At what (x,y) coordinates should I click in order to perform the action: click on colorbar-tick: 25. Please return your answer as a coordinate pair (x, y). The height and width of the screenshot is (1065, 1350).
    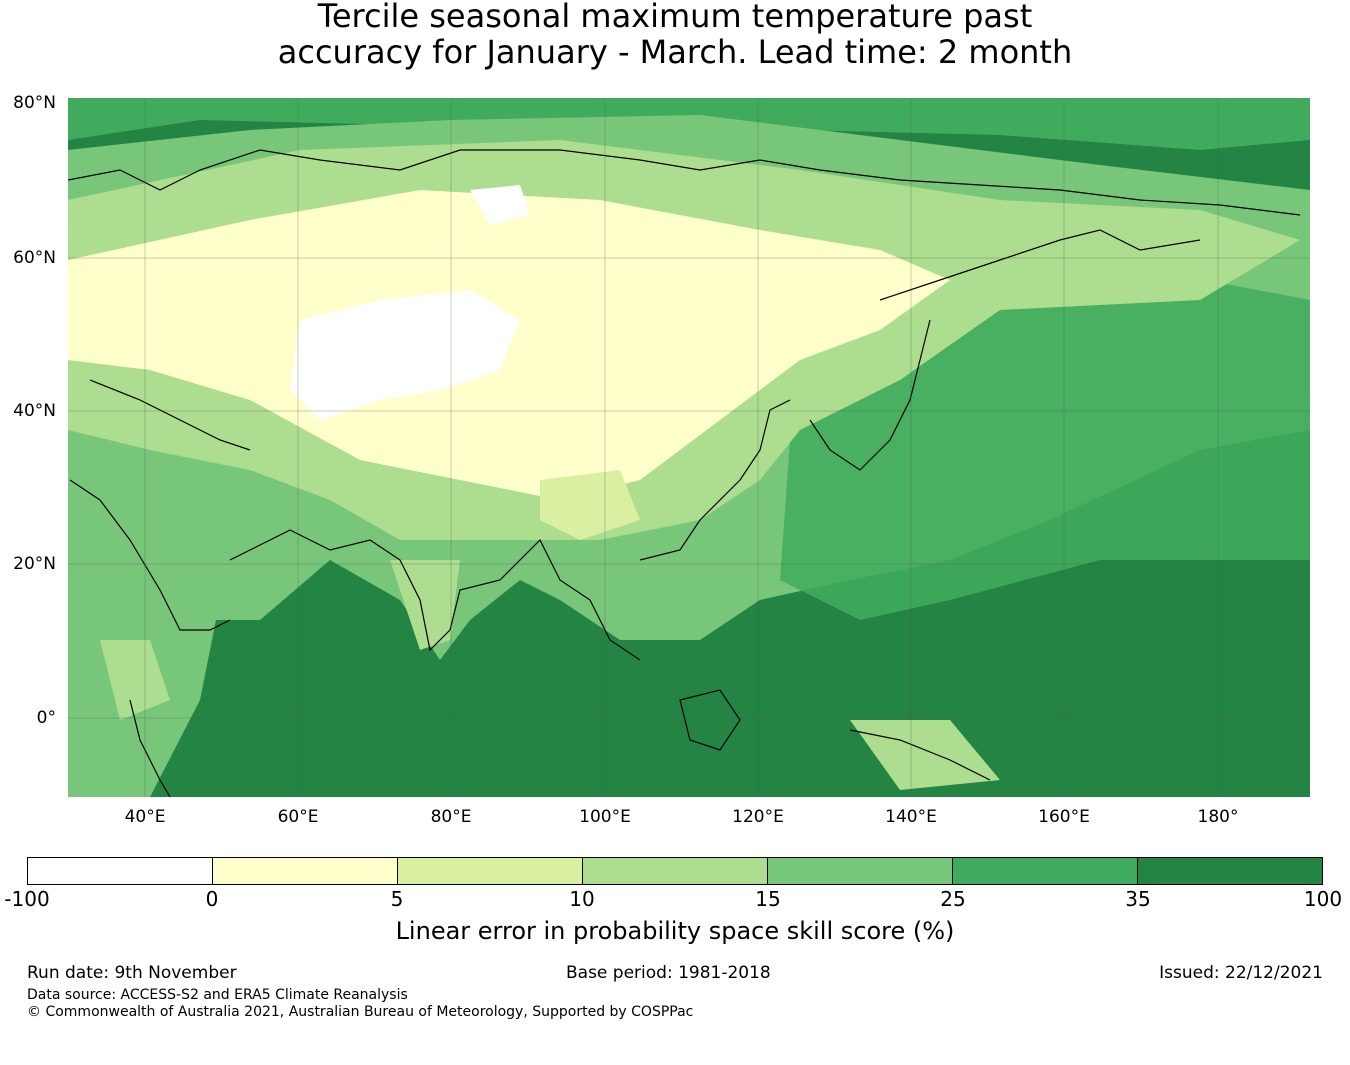
    Looking at the image, I should click on (953, 899).